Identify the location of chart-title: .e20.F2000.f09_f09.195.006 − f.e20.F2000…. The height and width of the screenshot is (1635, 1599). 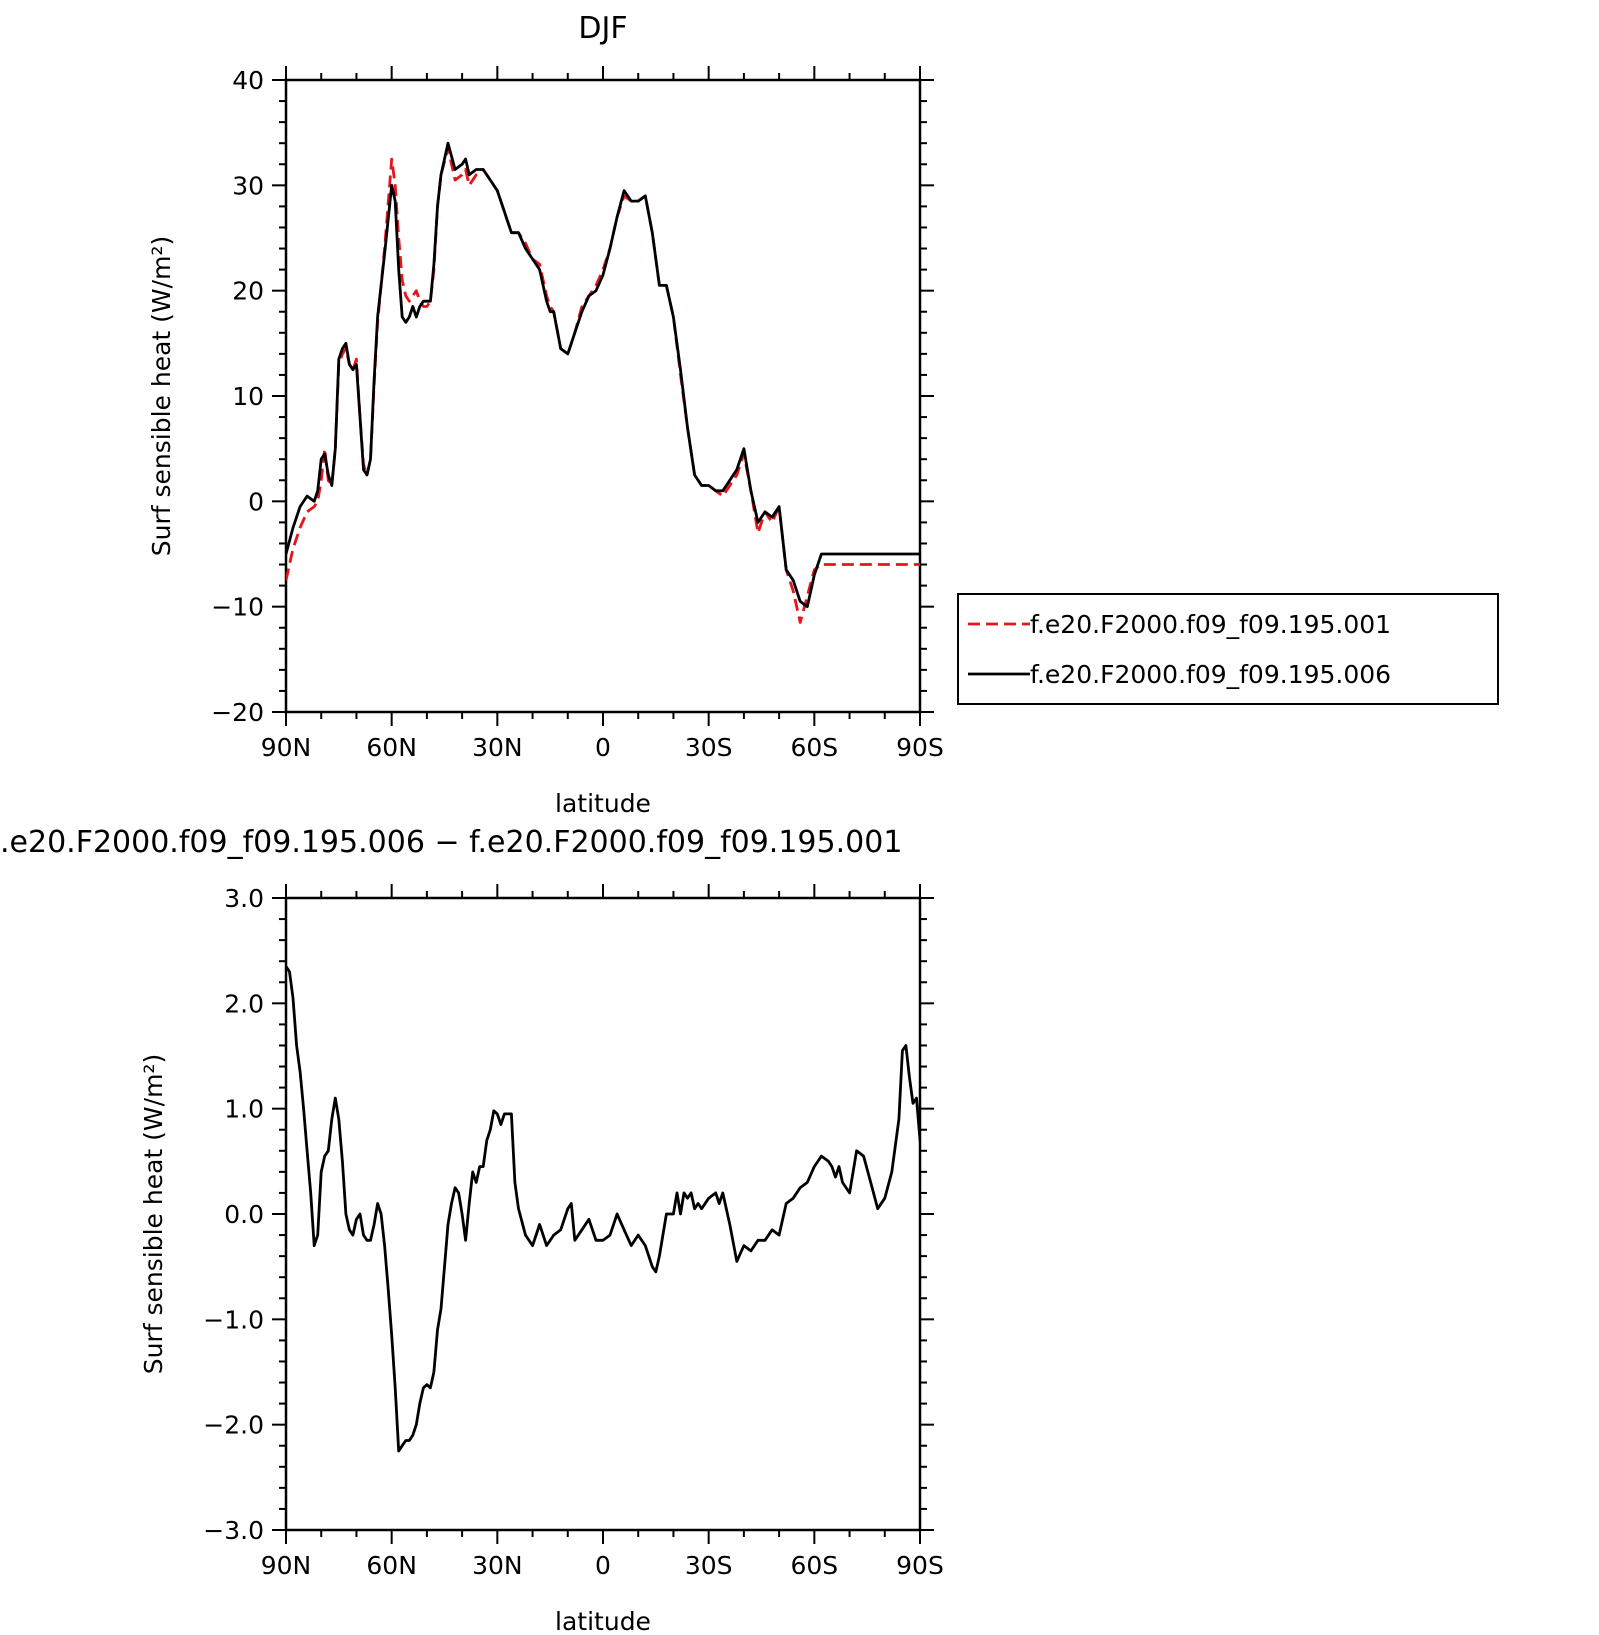
(451, 842).